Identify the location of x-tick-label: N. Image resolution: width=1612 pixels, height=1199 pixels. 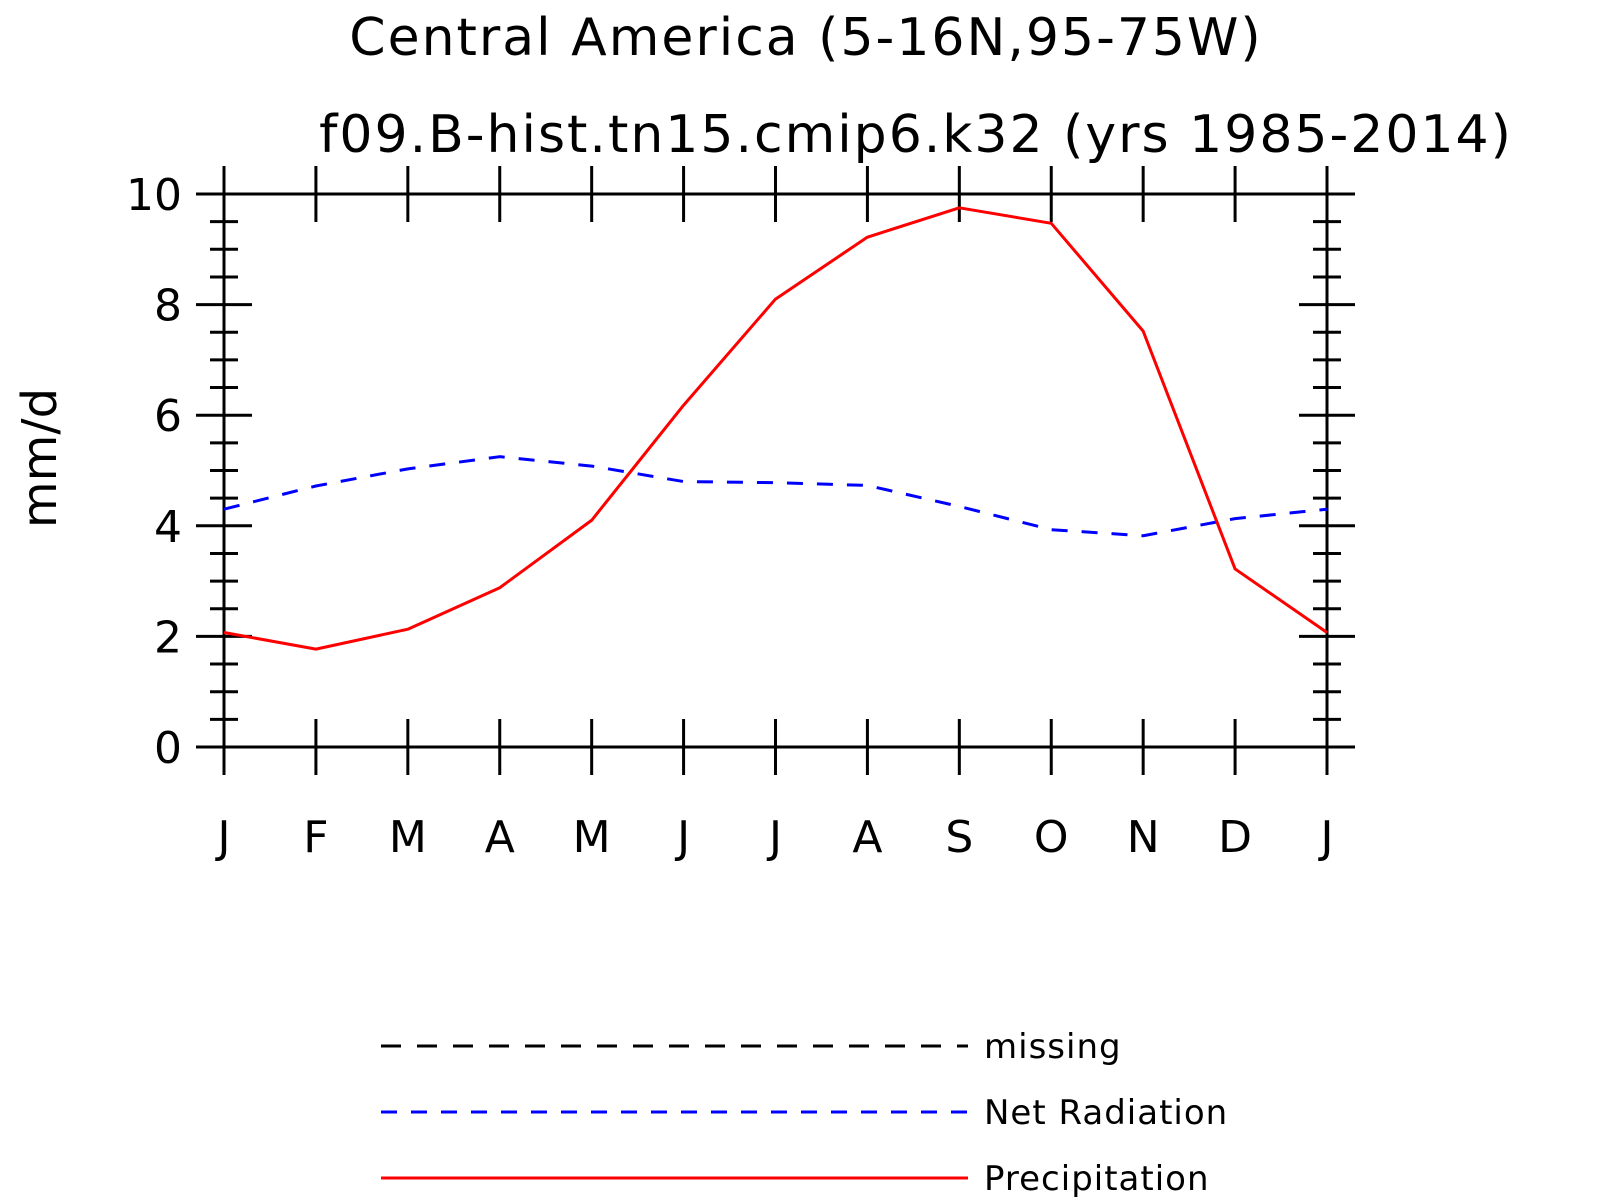
(1143, 837).